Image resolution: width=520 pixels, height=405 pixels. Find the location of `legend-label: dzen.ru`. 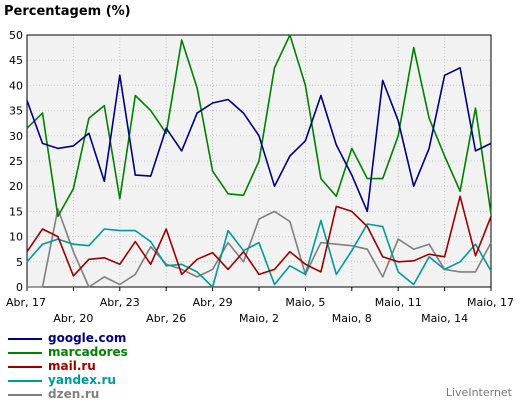

legend-label: dzen.ru is located at coordinates (74, 394).